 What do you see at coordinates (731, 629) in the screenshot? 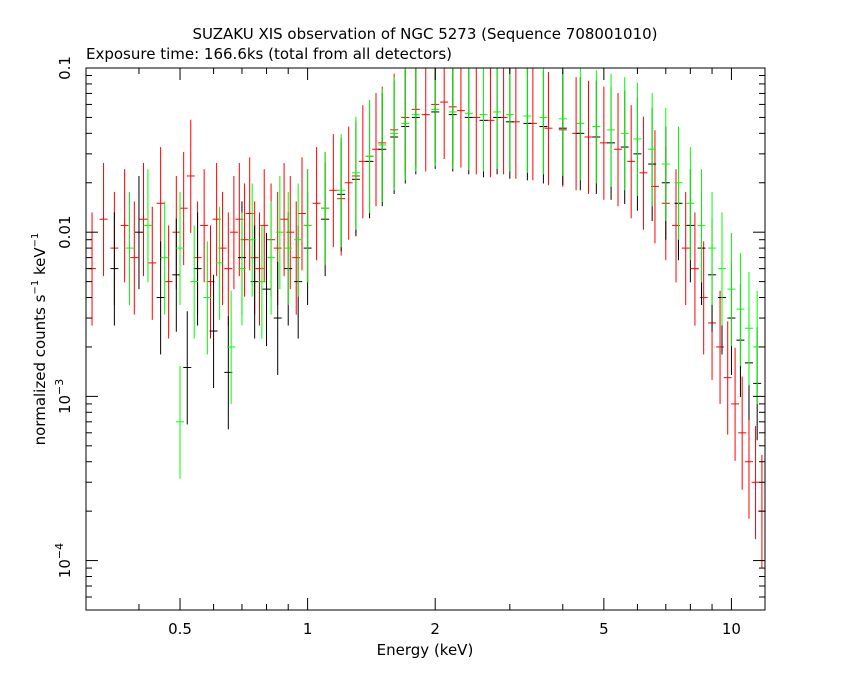
I see `x-tick-label: 10` at bounding box center [731, 629].